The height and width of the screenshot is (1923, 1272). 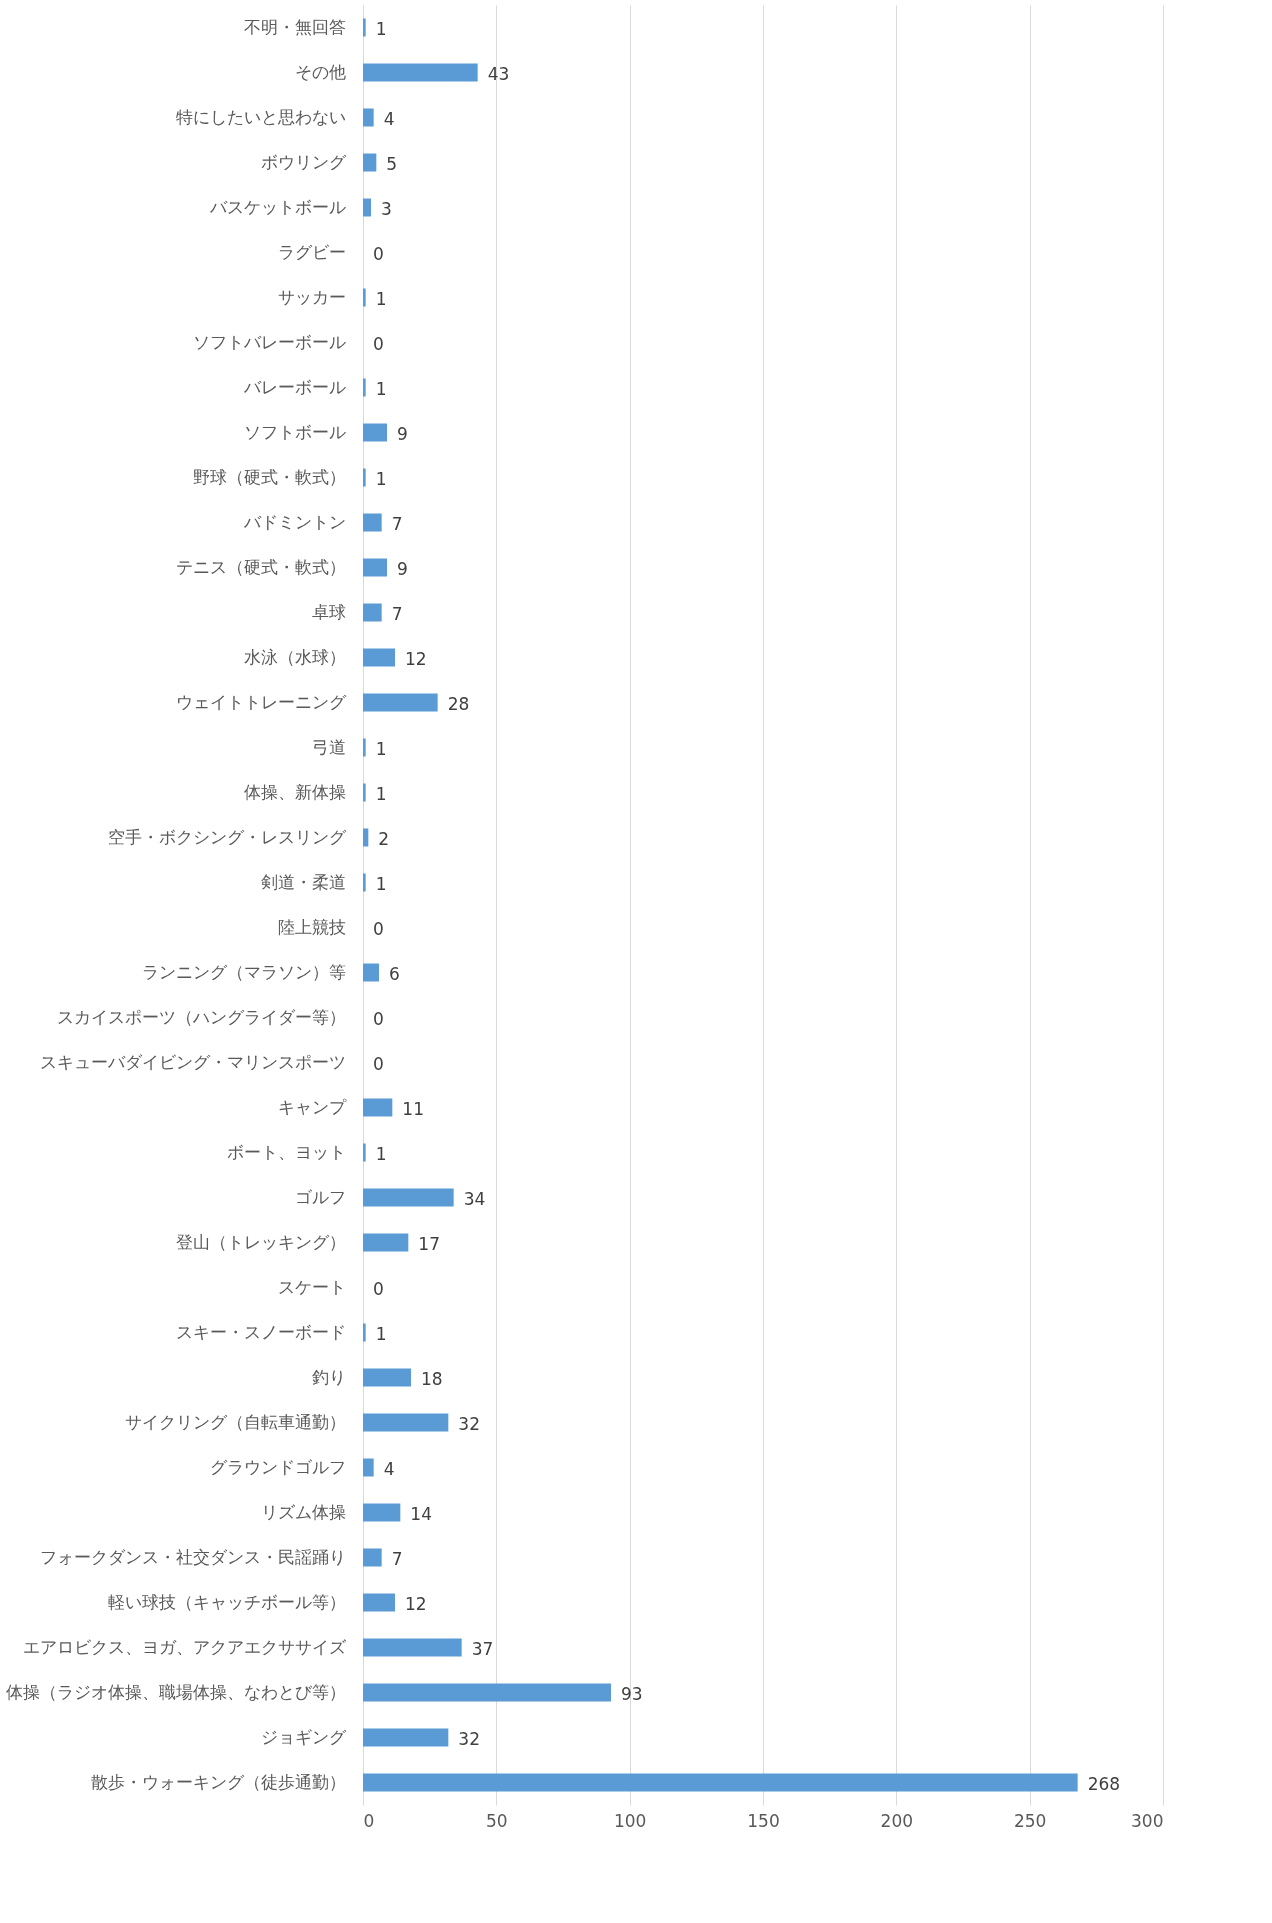 I want to click on y-tick-label: 不明・無回答, so click(x=294, y=26).